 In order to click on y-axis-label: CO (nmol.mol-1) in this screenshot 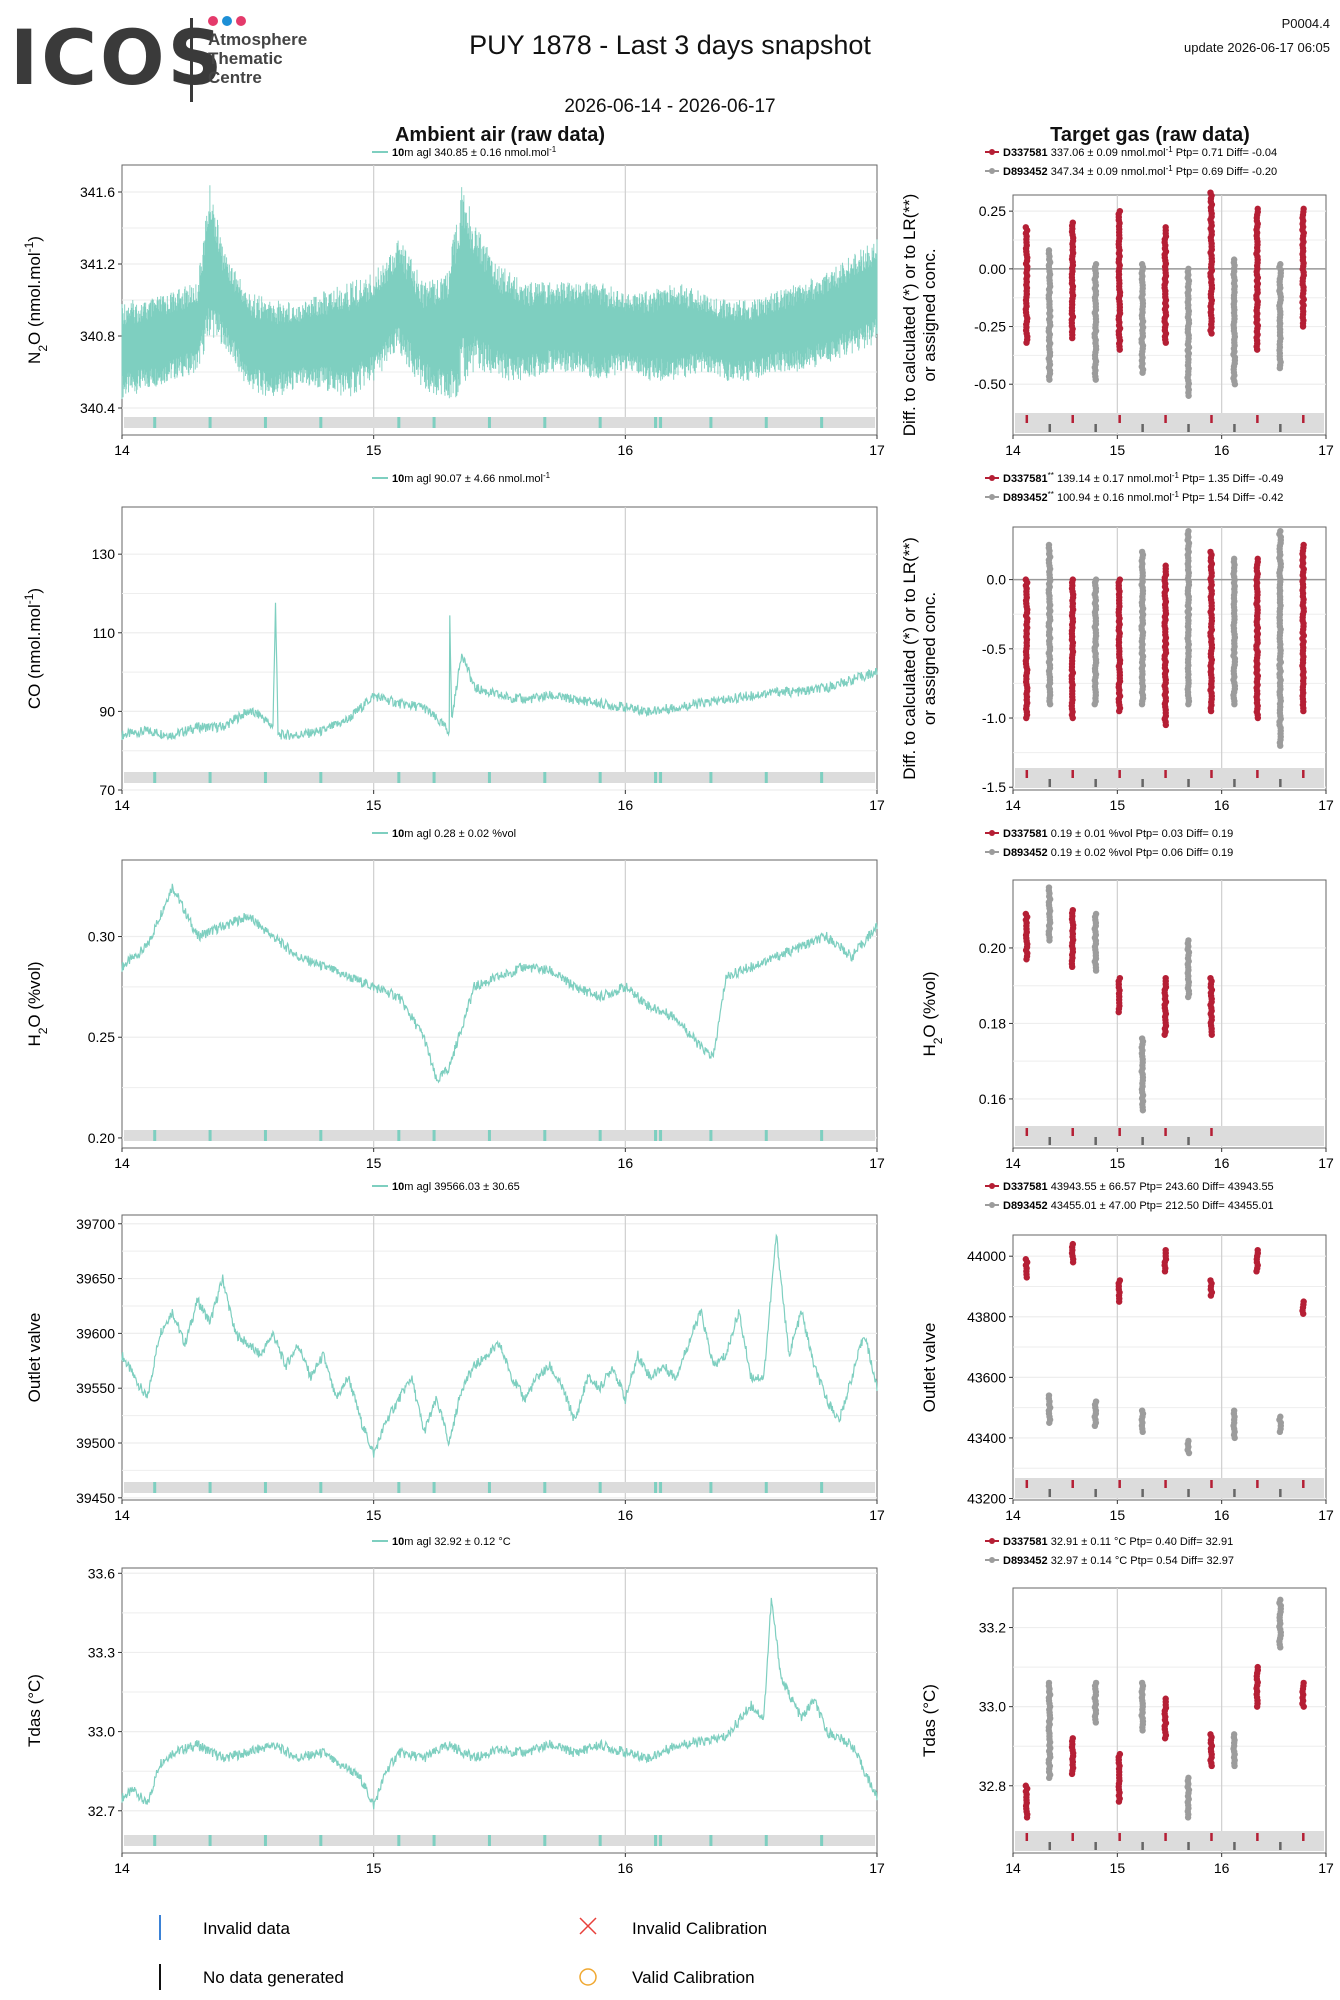, I will do `click(33, 648)`.